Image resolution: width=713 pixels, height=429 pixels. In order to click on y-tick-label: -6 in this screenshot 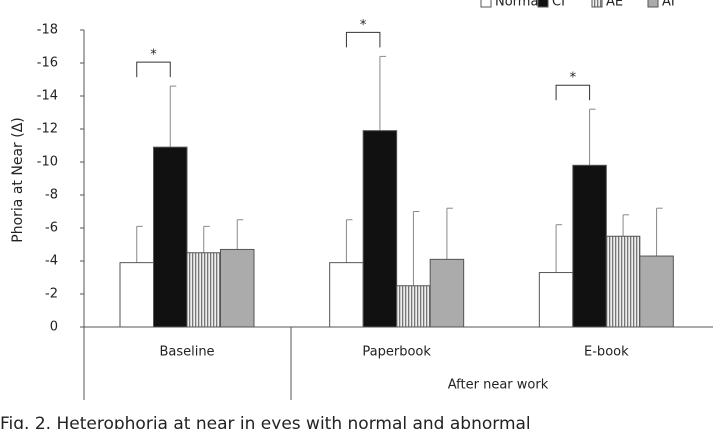, I will do `click(51, 228)`.